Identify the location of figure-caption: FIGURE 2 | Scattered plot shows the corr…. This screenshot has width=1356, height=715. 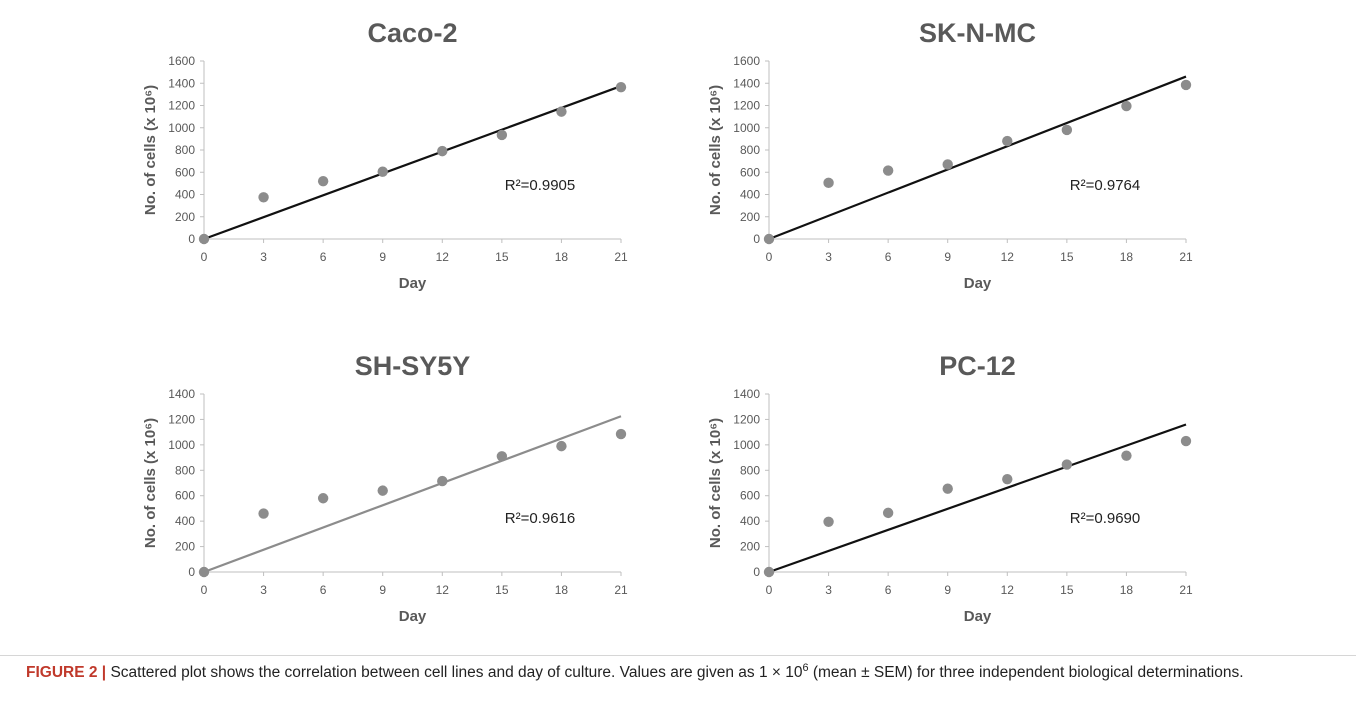
(676, 673).